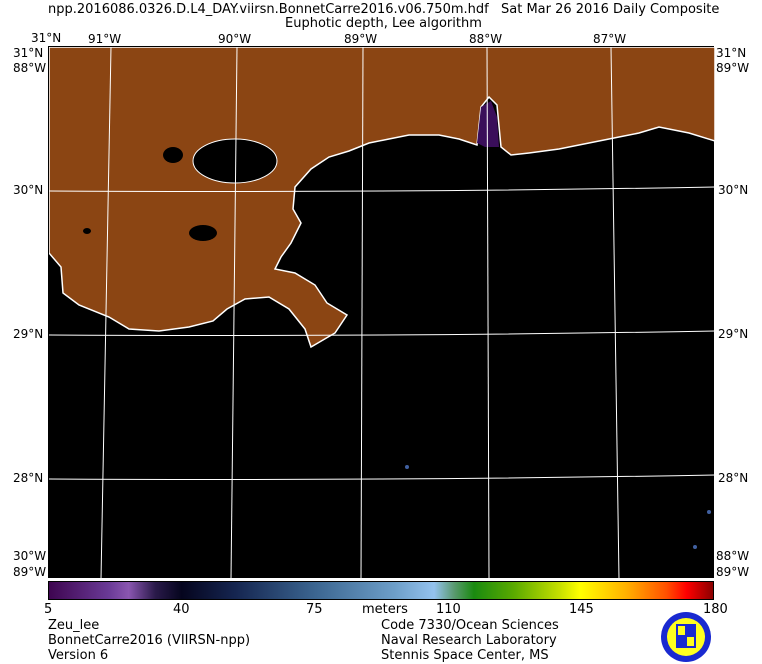  What do you see at coordinates (731, 53) in the screenshot?
I see `right-lat-label: 31°N` at bounding box center [731, 53].